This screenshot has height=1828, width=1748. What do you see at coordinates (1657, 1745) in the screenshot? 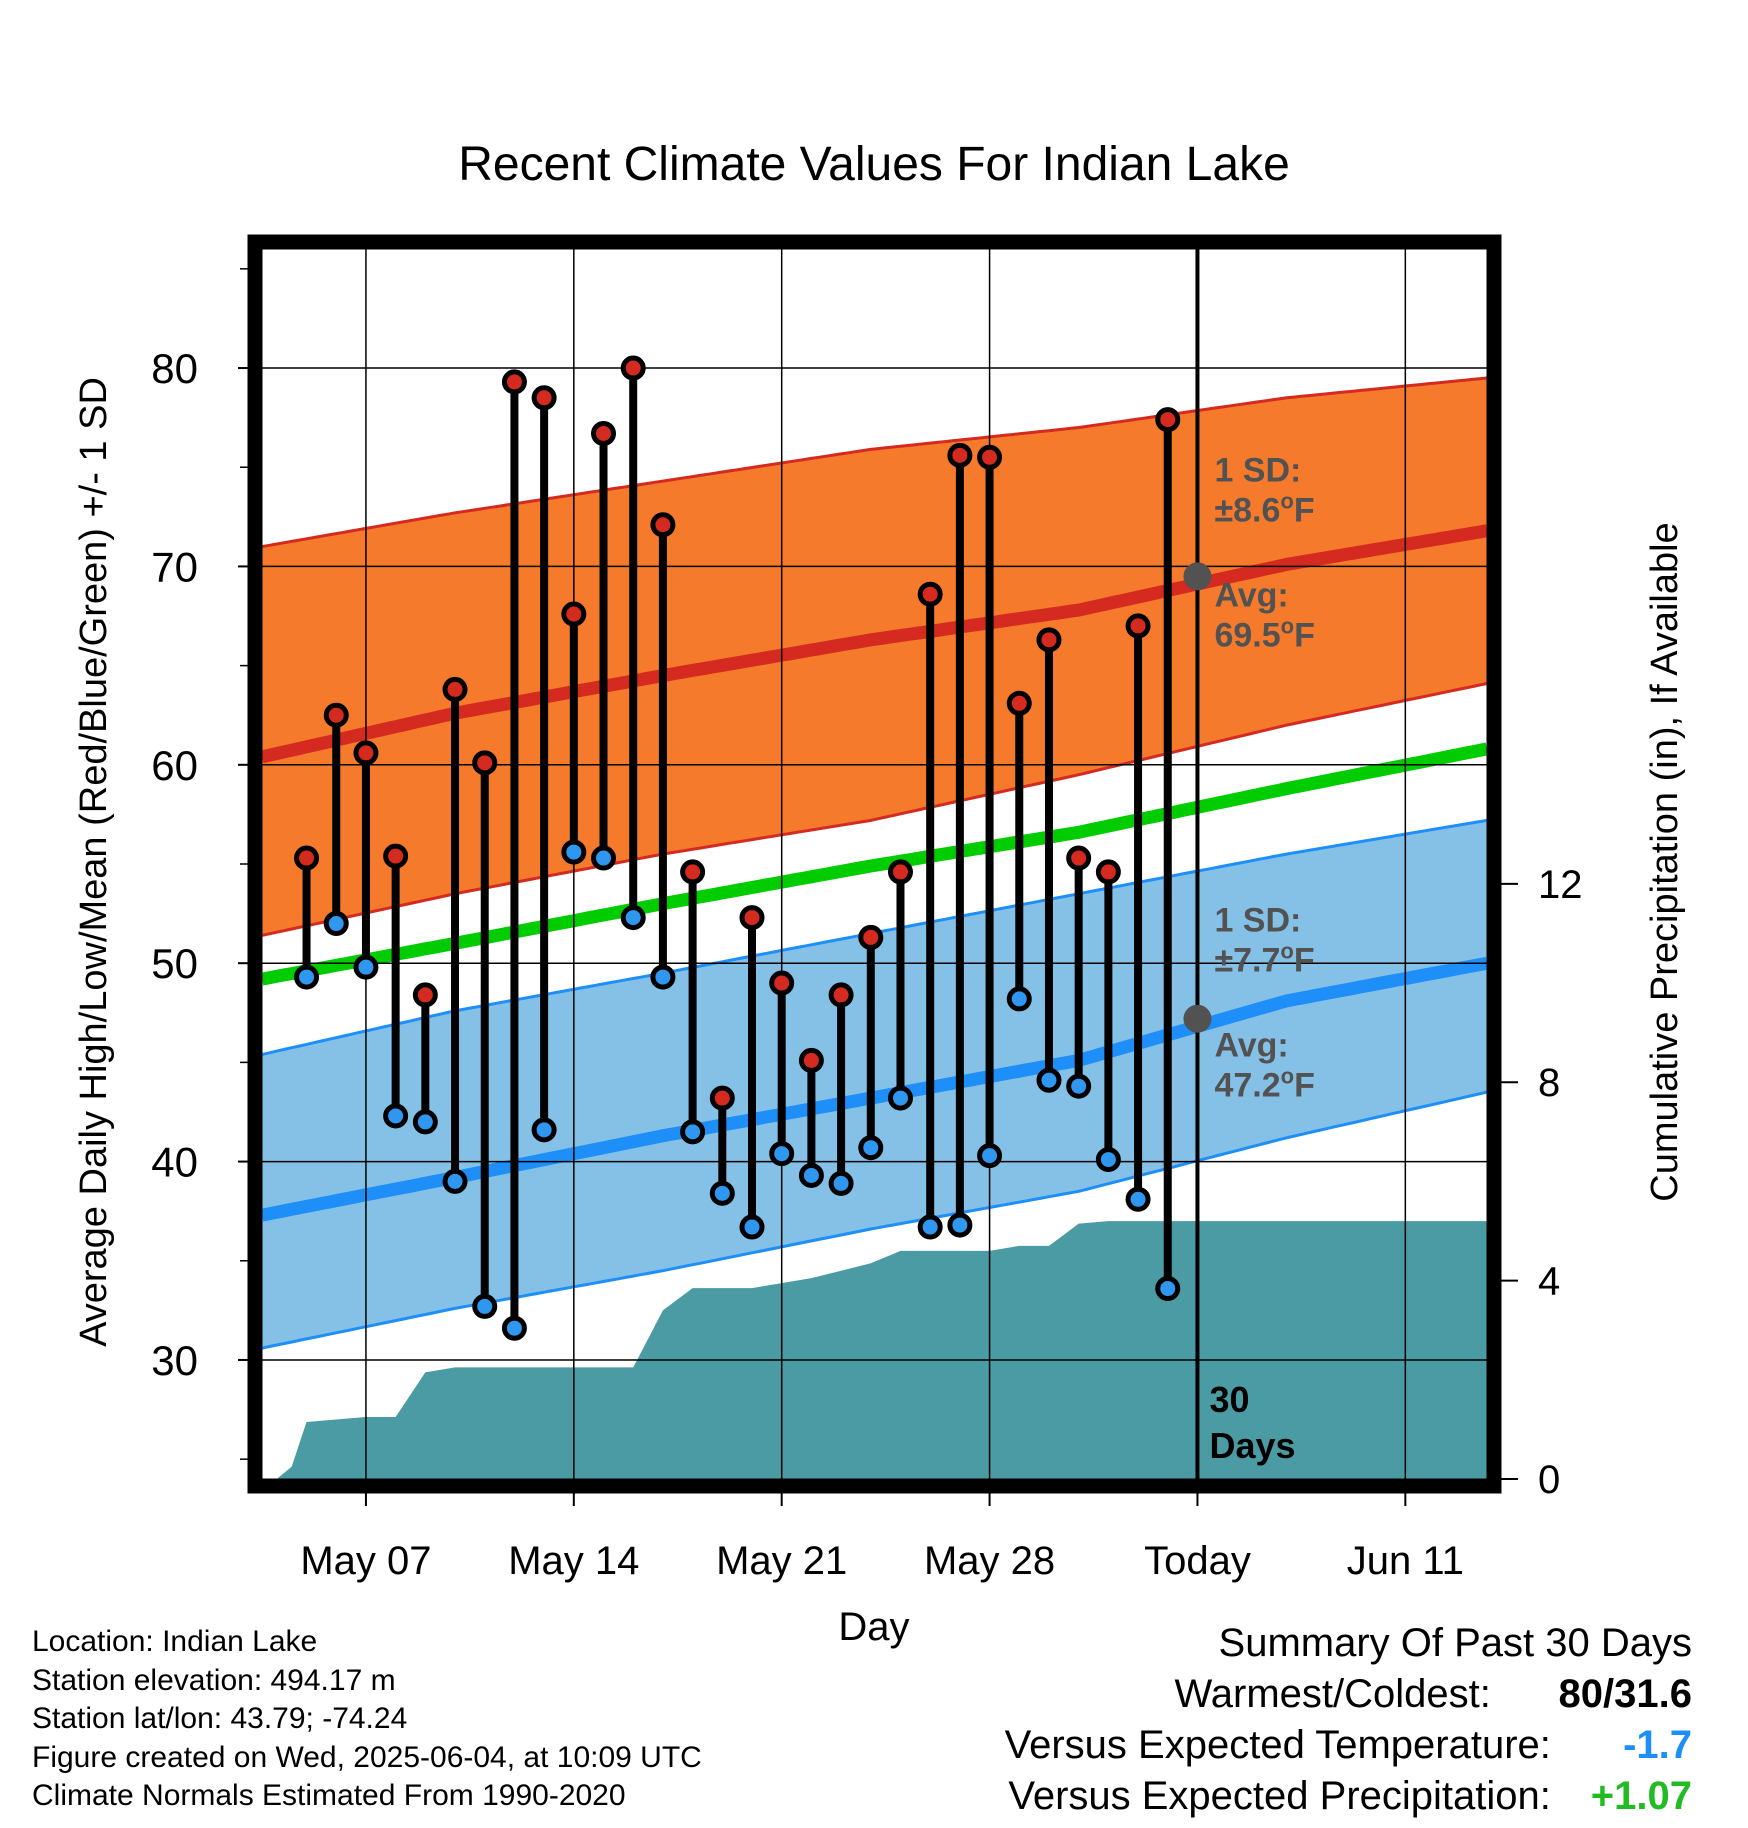
I see `temp-value: -1.7` at bounding box center [1657, 1745].